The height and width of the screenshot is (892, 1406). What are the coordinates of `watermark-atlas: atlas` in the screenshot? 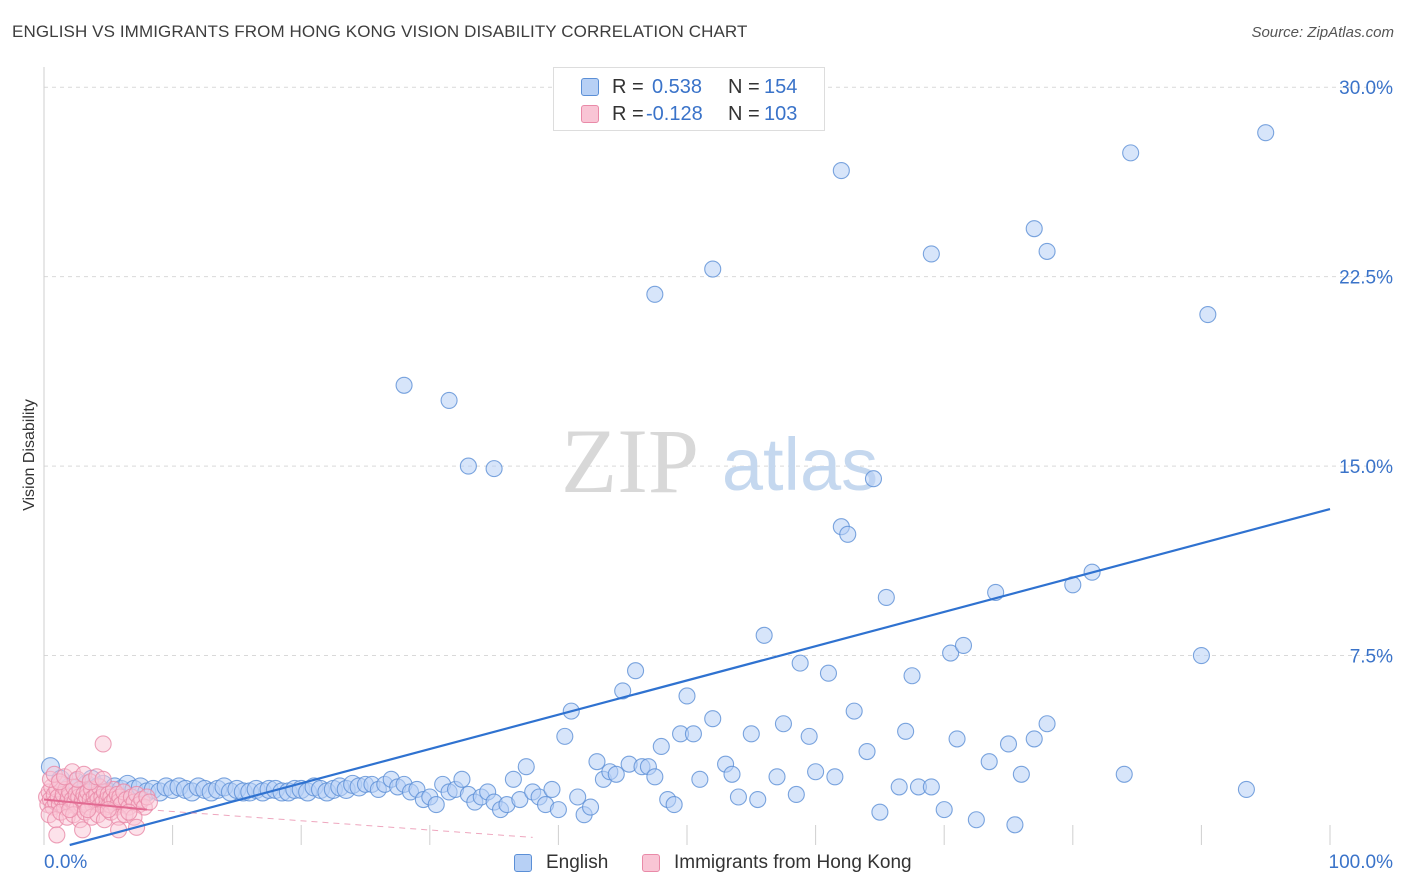 It's located at (800, 464).